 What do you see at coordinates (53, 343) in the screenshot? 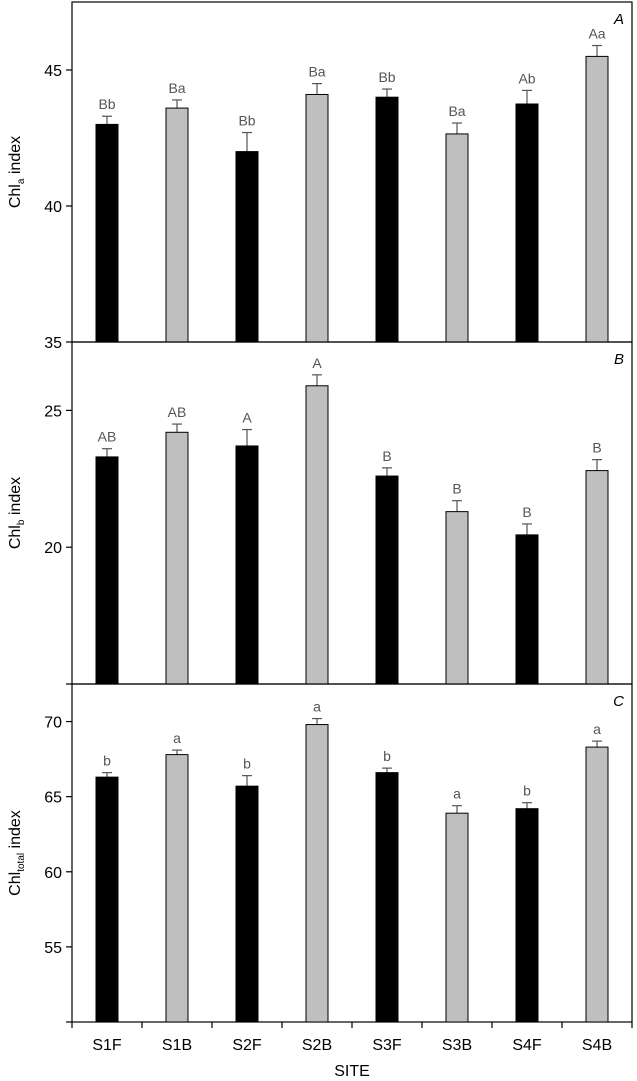
I see `y-tick-label: 35` at bounding box center [53, 343].